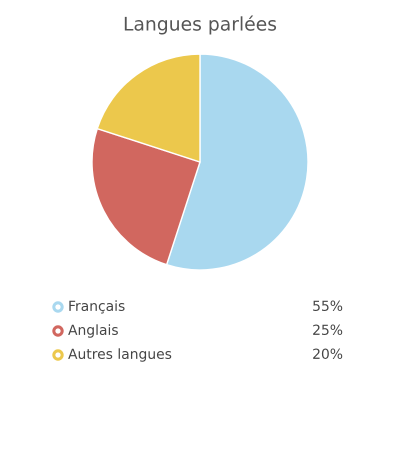 This screenshot has width=399, height=455. Describe the element at coordinates (97, 307) in the screenshot. I see `legend-label: Français` at that location.